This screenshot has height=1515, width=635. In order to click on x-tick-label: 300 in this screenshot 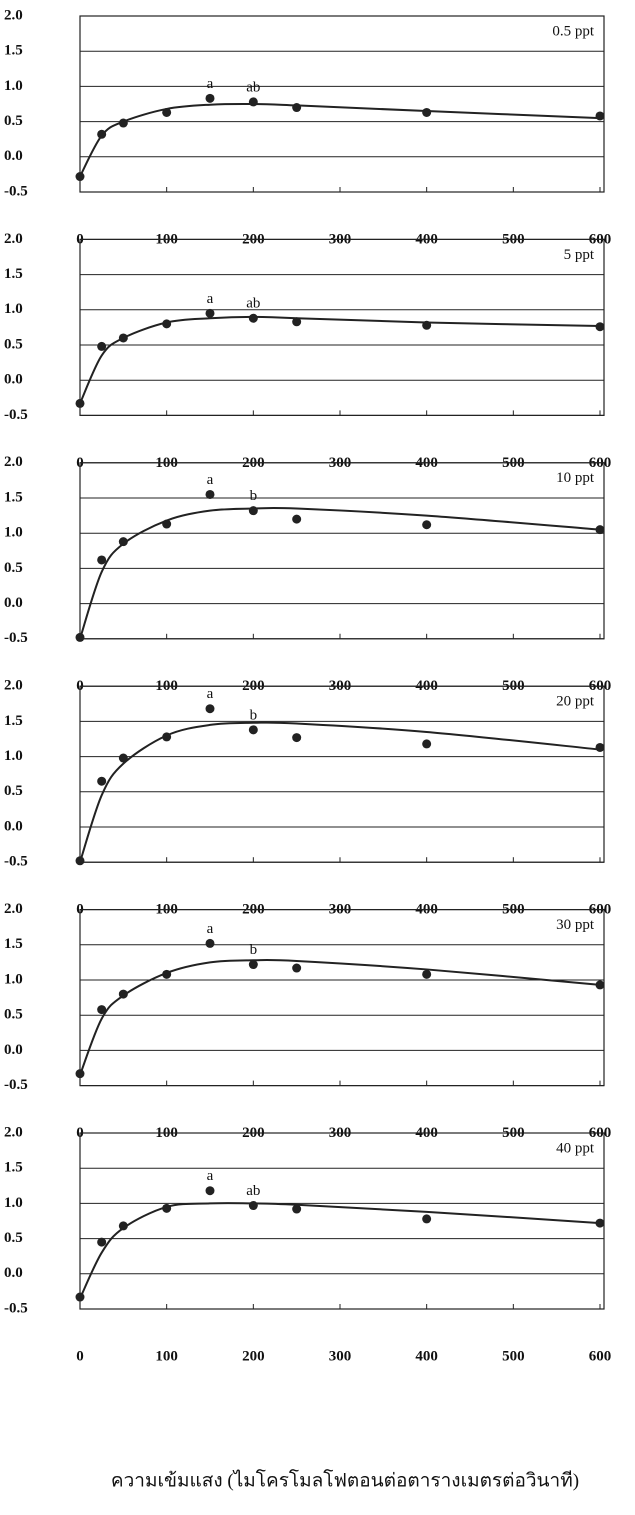, I will do `click(340, 1356)`.